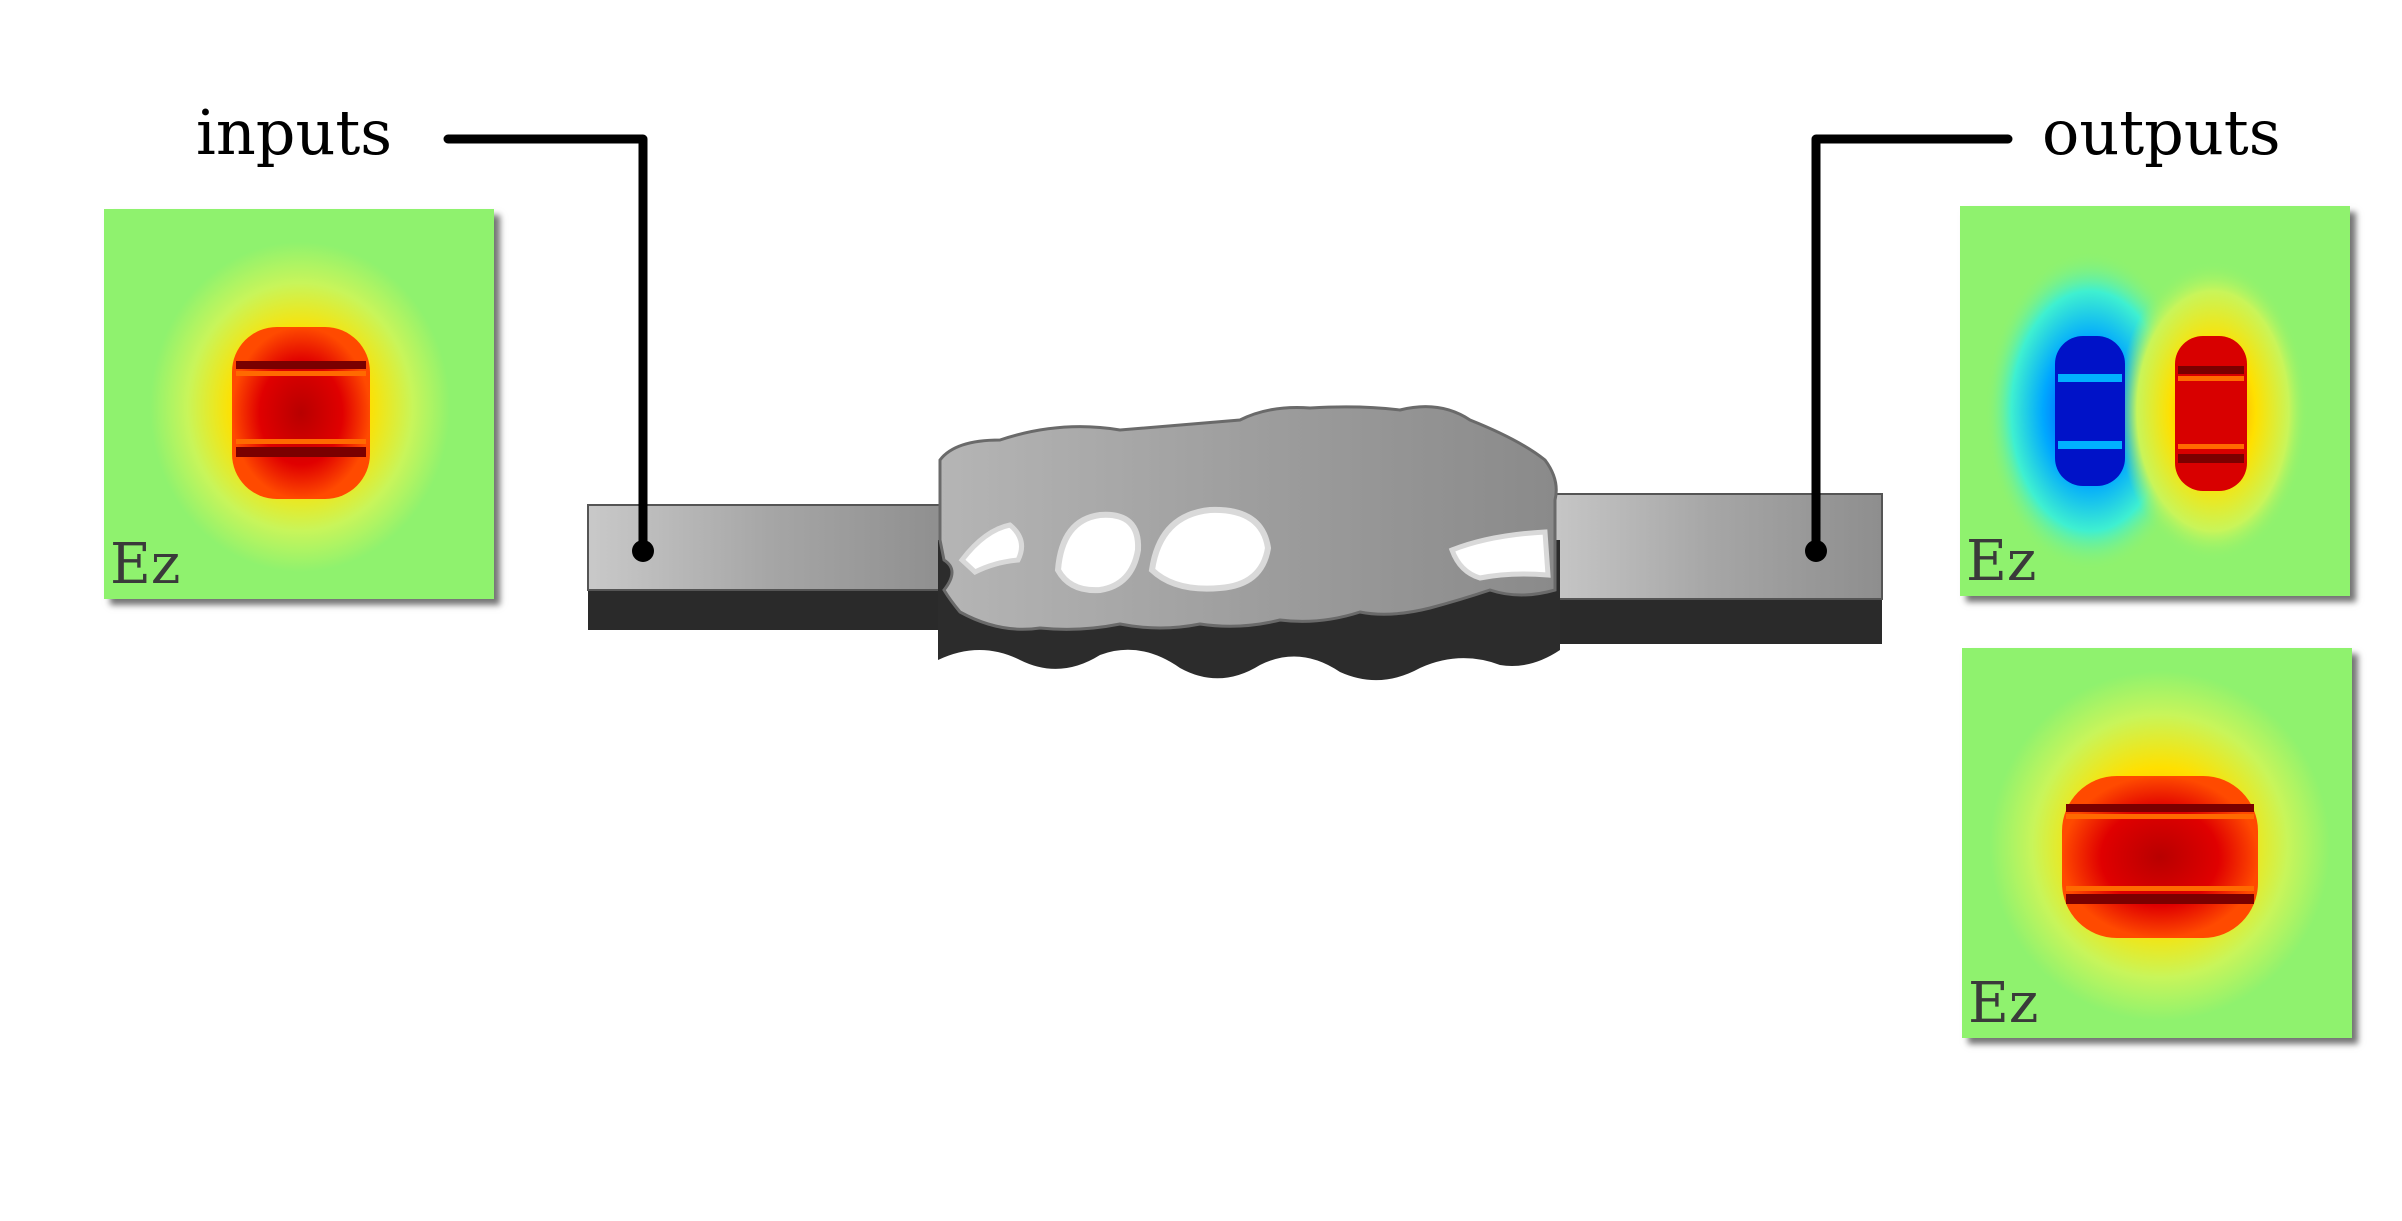 The image size is (2402, 1221). I want to click on outputs-label: outputs, so click(2161, 132).